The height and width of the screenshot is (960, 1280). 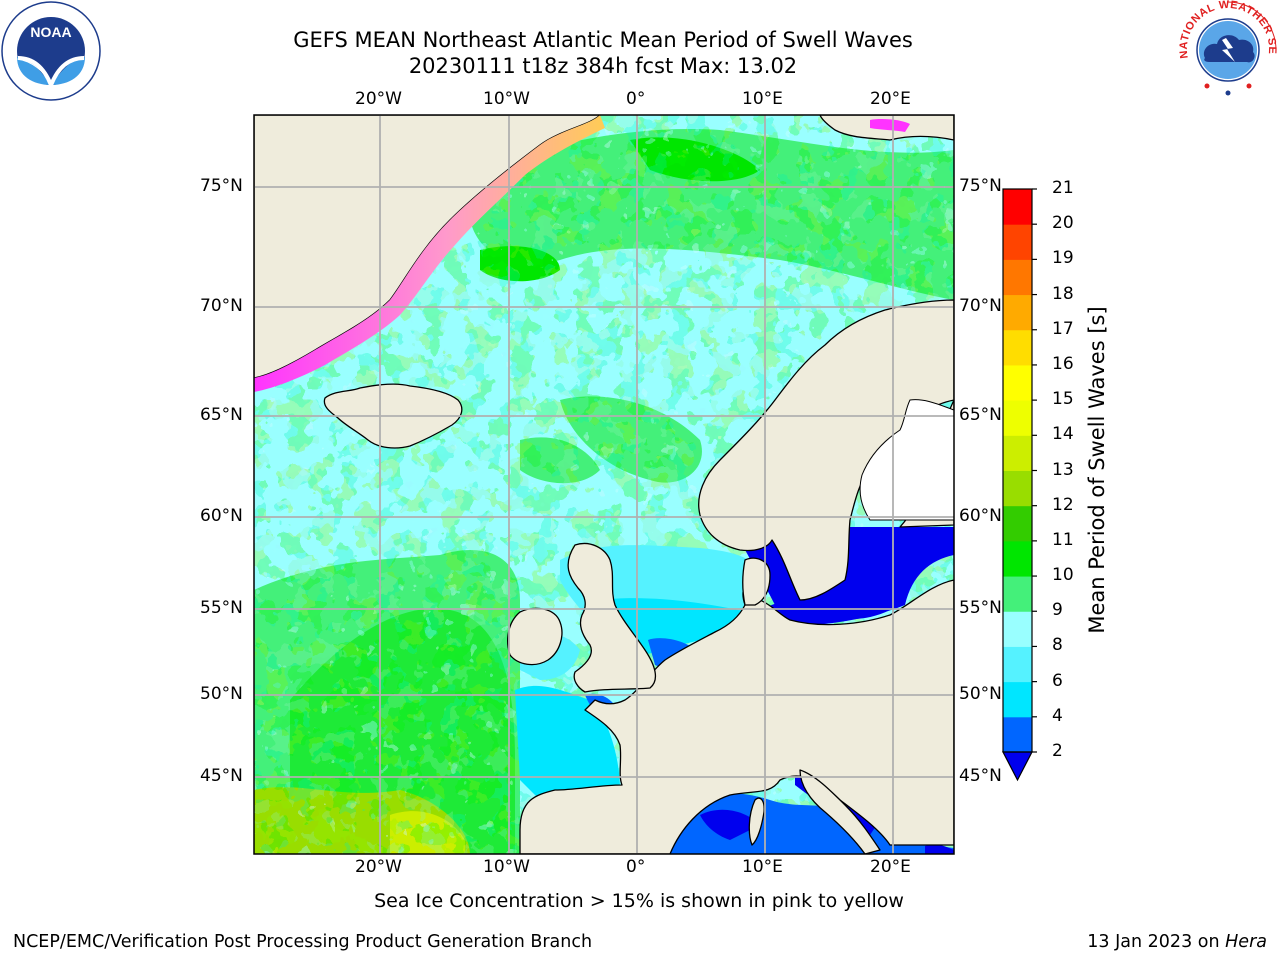 What do you see at coordinates (506, 867) in the screenshot?
I see `lon-label-bottom-10w: 10°W` at bounding box center [506, 867].